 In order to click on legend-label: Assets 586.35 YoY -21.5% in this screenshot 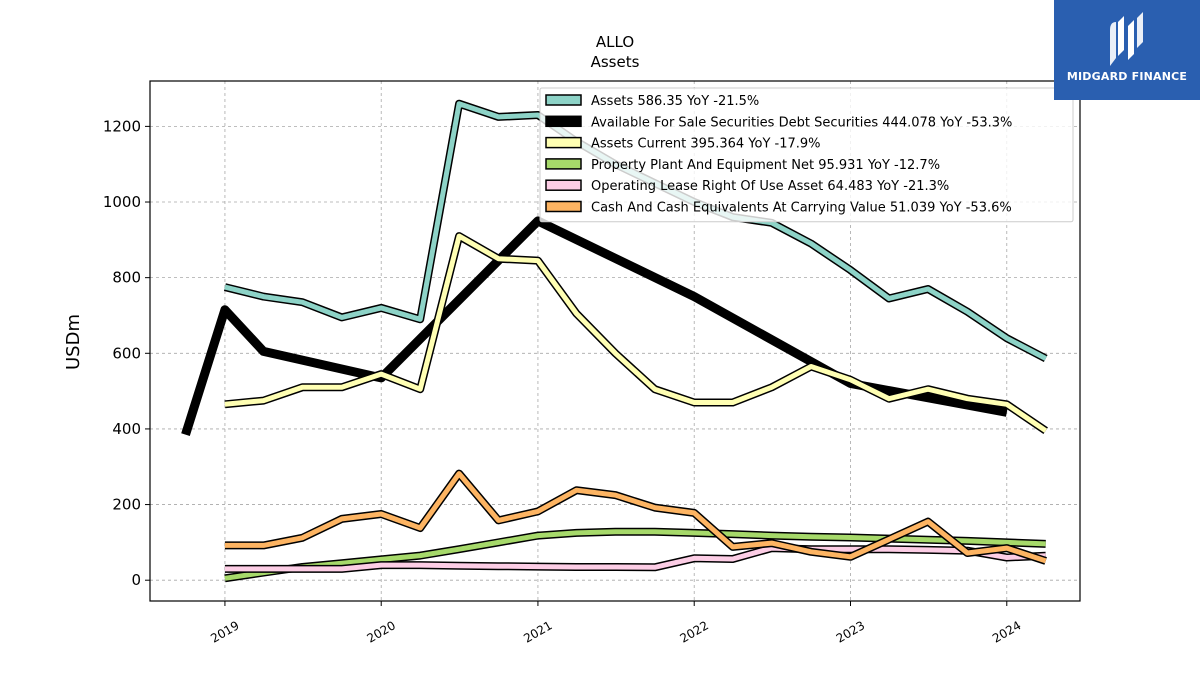, I will do `click(675, 101)`.